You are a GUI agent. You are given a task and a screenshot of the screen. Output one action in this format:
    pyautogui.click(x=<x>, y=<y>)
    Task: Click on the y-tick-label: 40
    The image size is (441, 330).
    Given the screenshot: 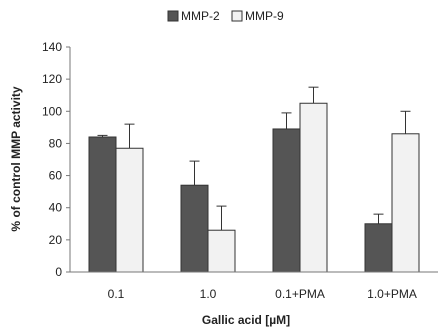 What is the action you would take?
    pyautogui.click(x=56, y=208)
    